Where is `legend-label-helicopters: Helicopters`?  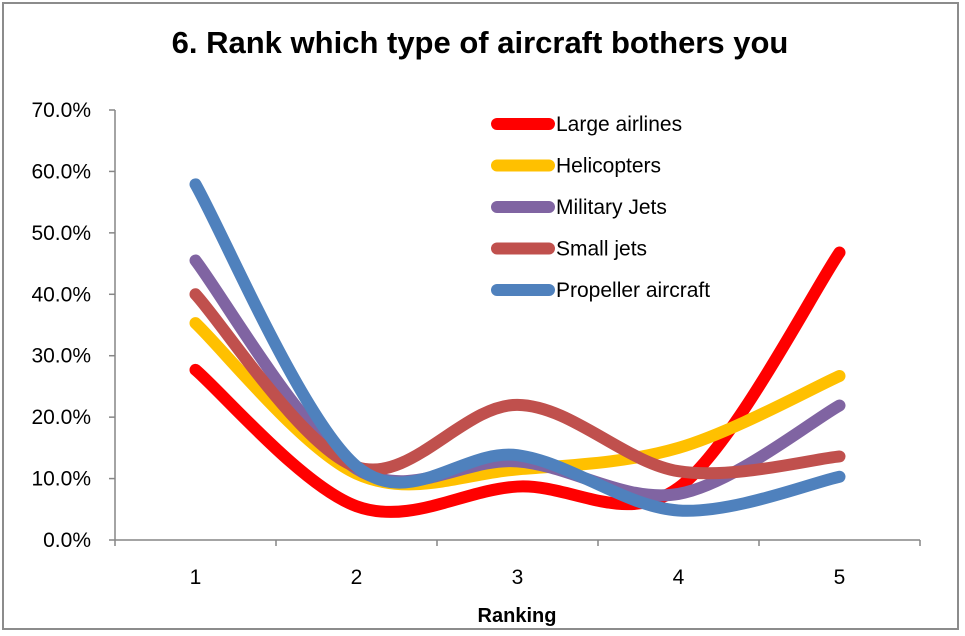 legend-label-helicopters: Helicopters is located at coordinates (608, 166).